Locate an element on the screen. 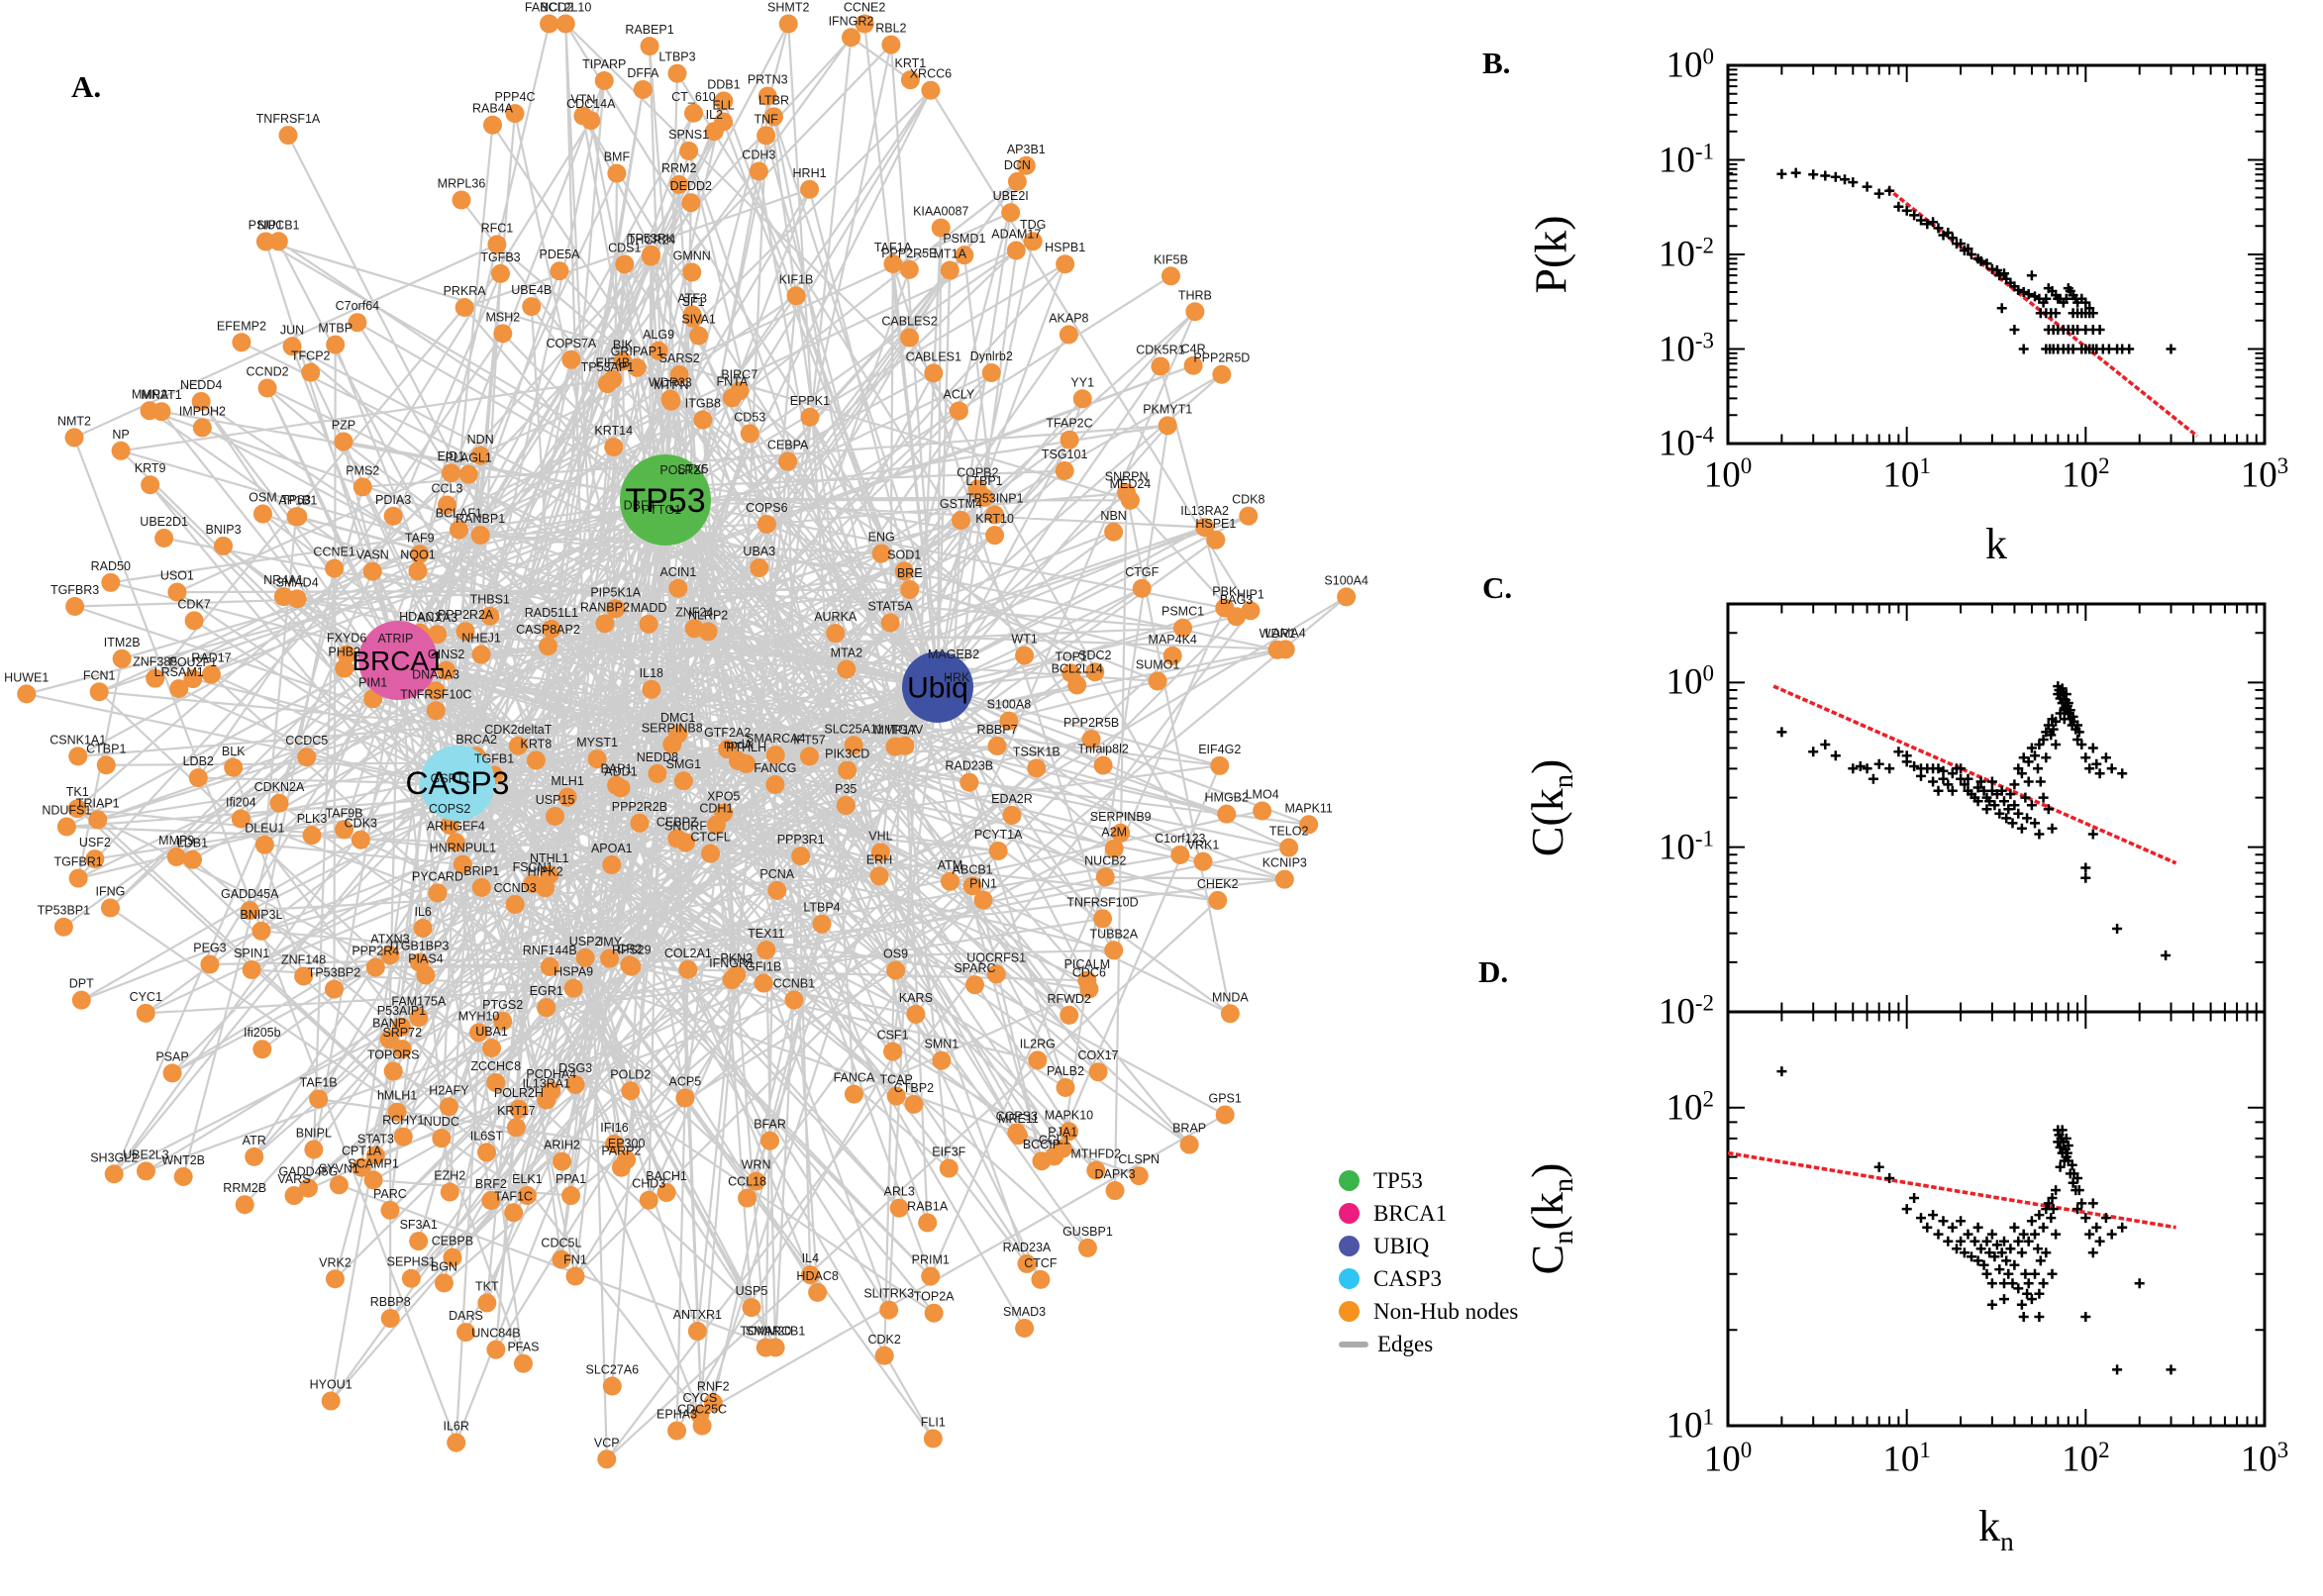 The image size is (2323, 1596). network-node-label: KRT10 is located at coordinates (995, 519).